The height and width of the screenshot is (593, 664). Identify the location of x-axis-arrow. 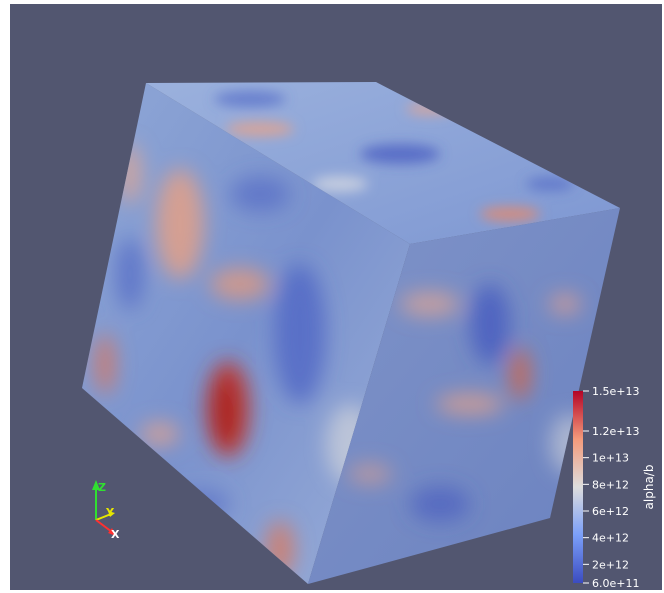
(112, 532).